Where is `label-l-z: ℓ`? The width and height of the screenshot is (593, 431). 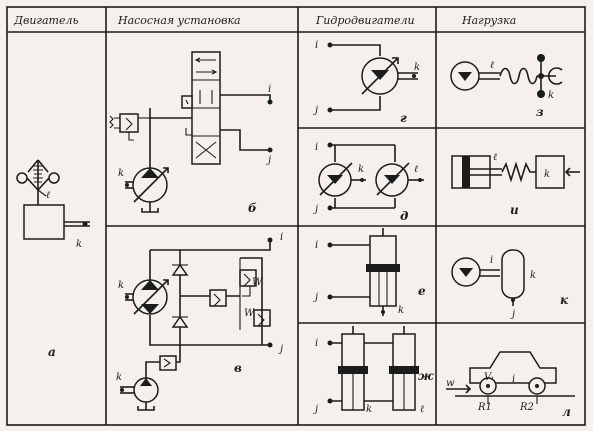
label-l-z: ℓ is located at coordinates (492, 65).